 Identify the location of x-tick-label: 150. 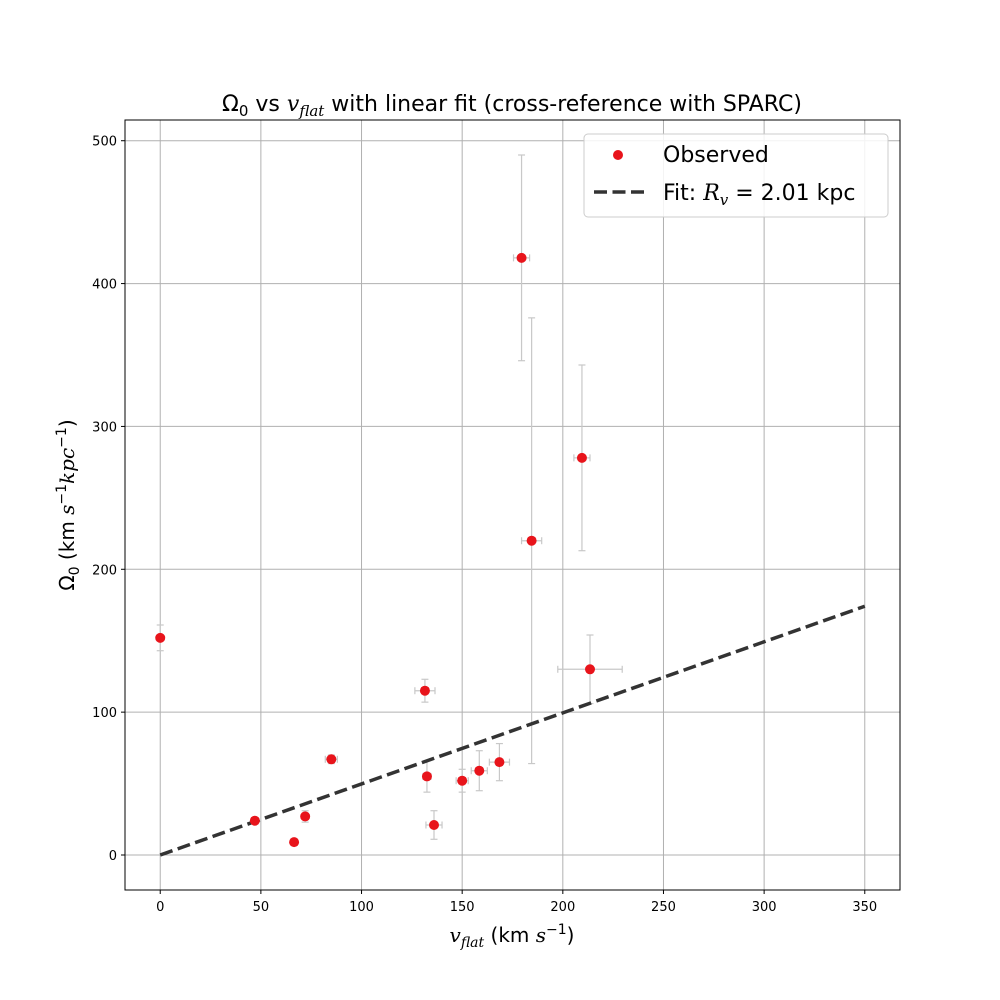
(462, 907).